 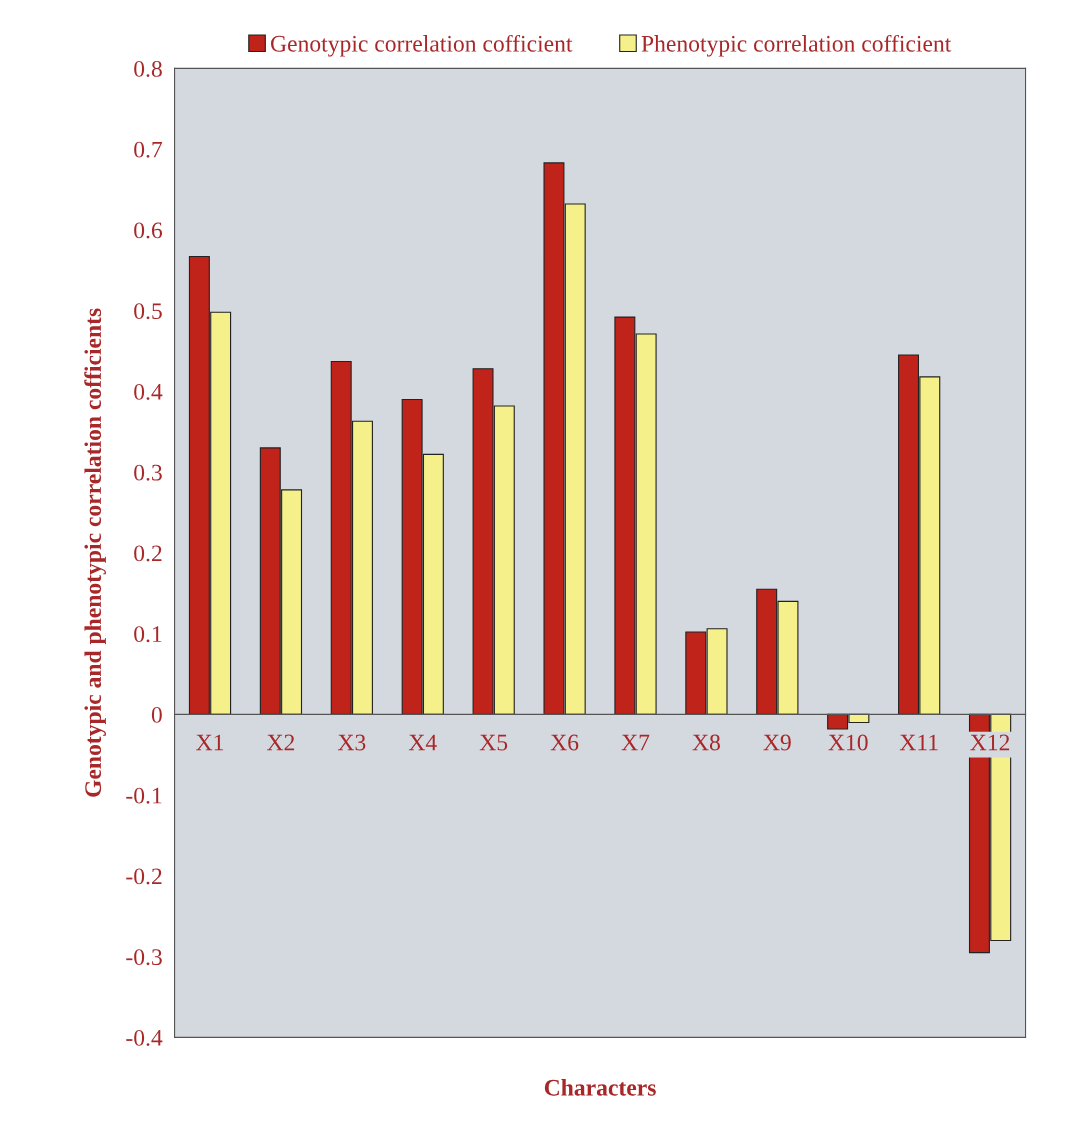 I want to click on x-tick-label: X6, so click(x=564, y=742).